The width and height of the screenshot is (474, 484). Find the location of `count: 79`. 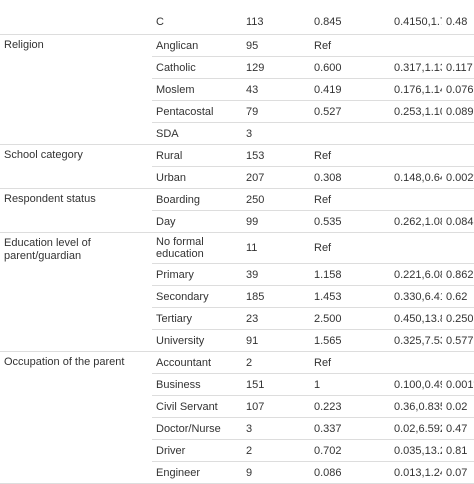

count: 79 is located at coordinates (276, 111).